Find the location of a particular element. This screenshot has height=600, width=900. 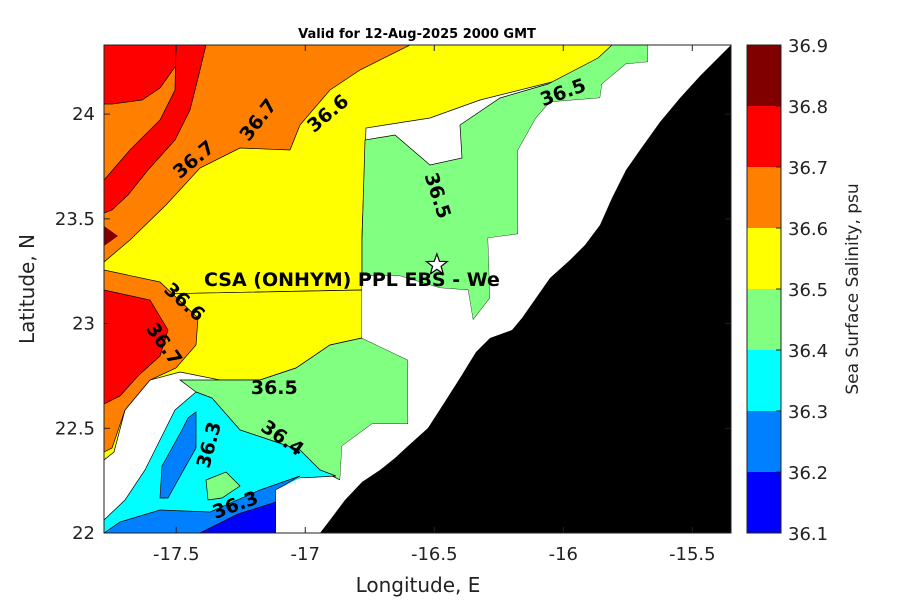

y-tick-label: 24 is located at coordinates (83, 114).